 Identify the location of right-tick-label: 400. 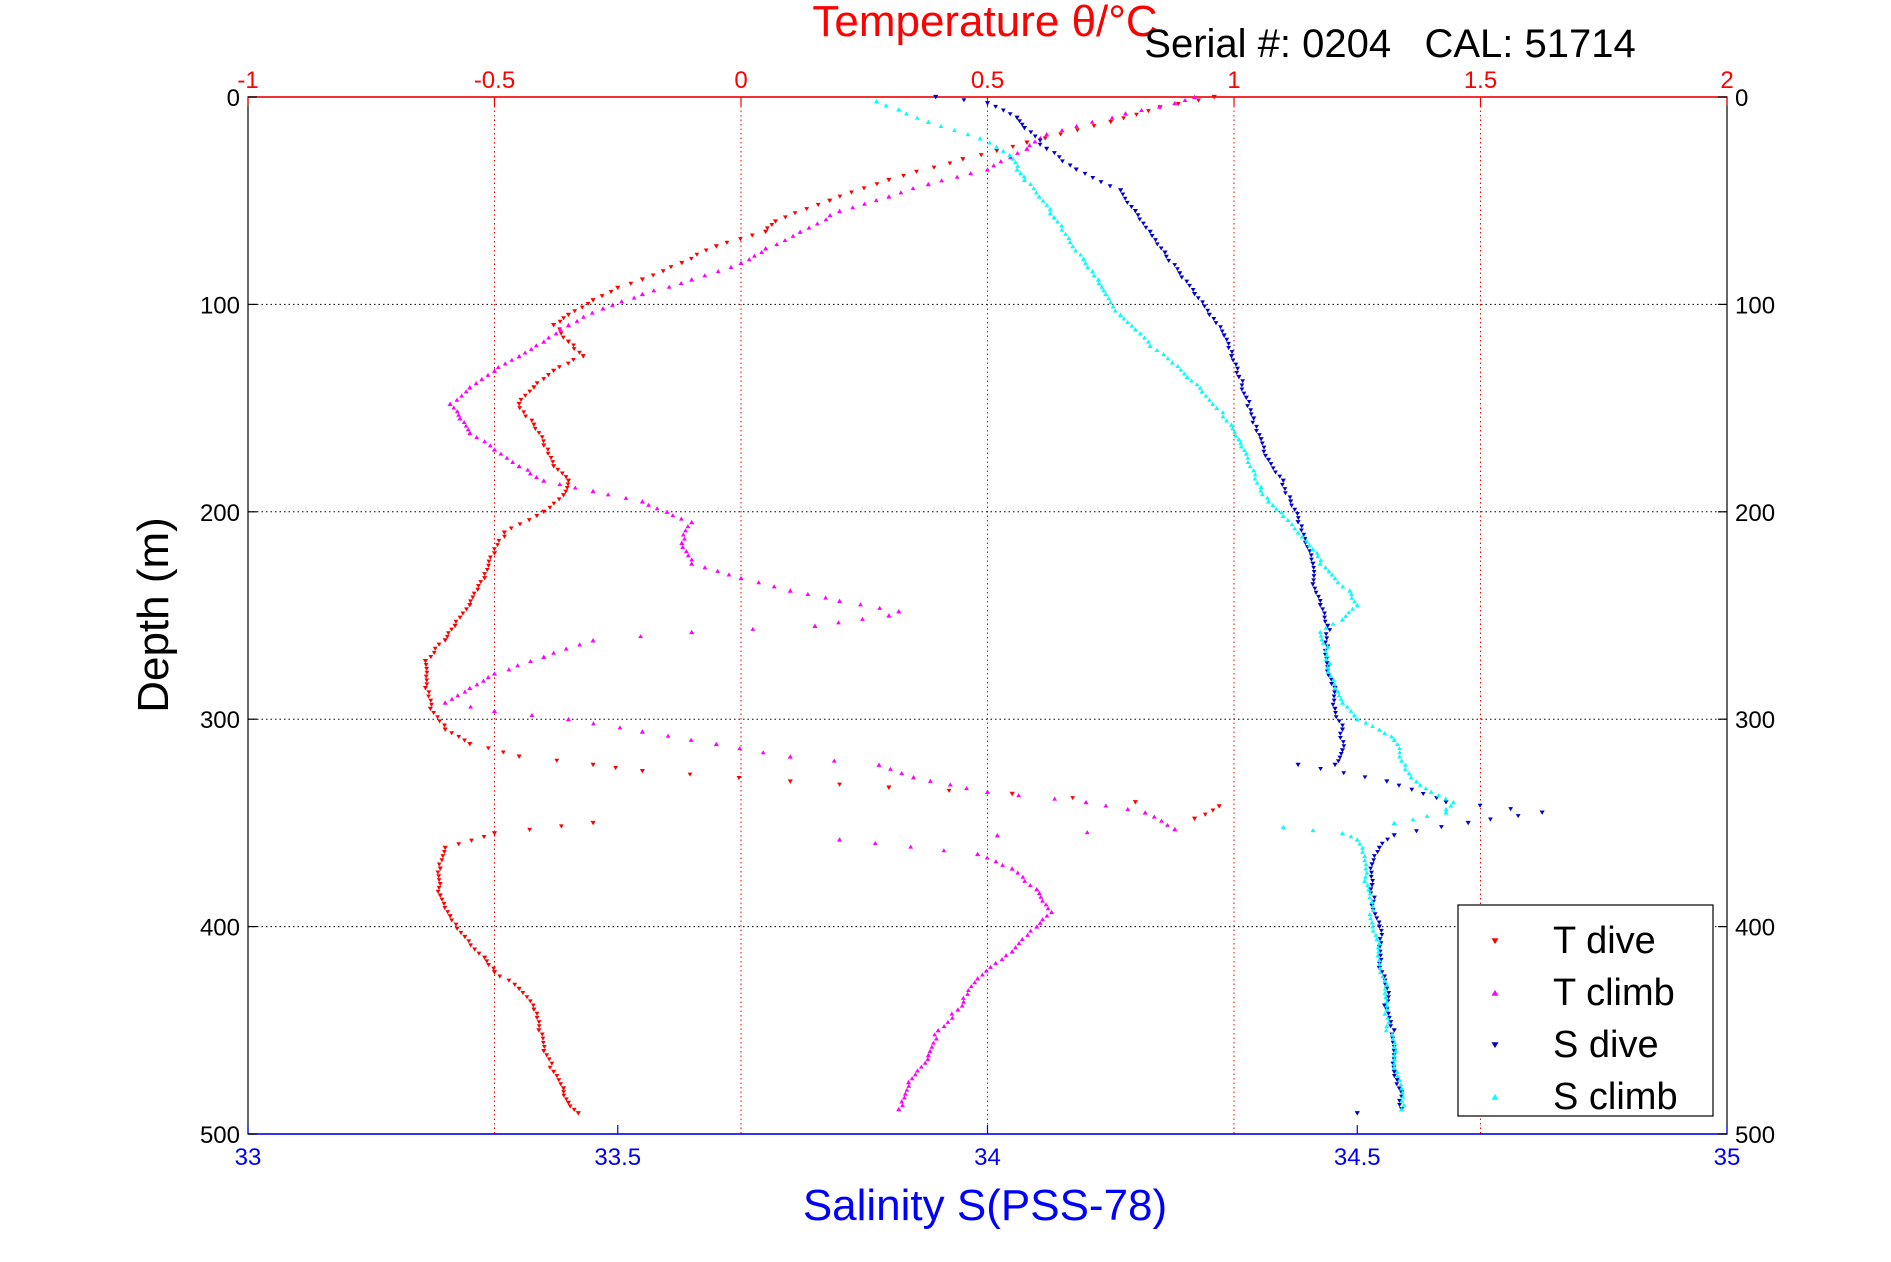
(1755, 928).